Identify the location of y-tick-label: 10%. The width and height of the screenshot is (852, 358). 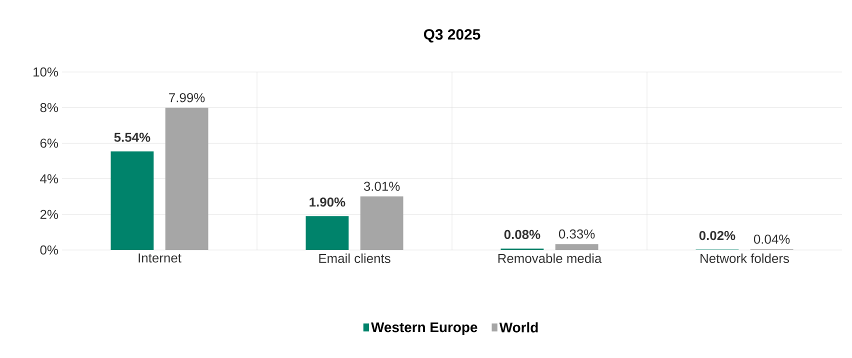
(46, 72).